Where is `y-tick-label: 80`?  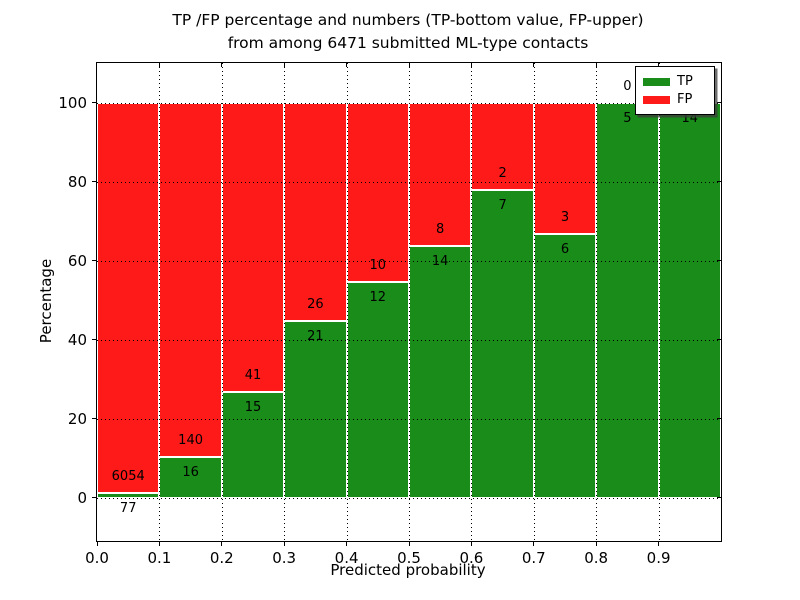
y-tick-label: 80 is located at coordinates (77, 181).